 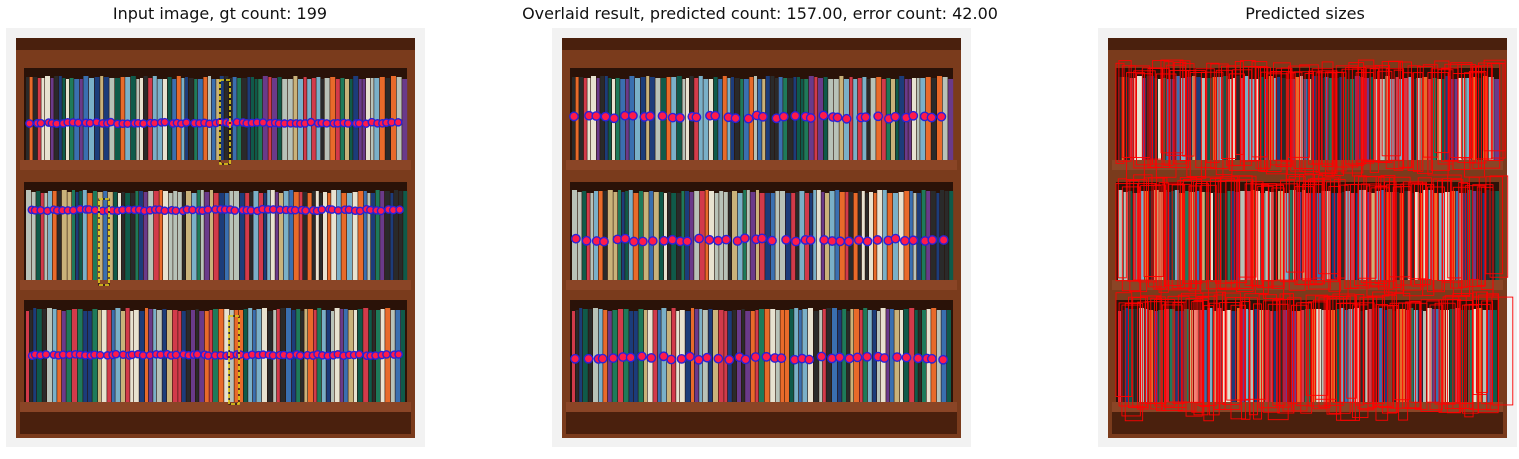 I want to click on shelf-board, so click(x=761, y=285).